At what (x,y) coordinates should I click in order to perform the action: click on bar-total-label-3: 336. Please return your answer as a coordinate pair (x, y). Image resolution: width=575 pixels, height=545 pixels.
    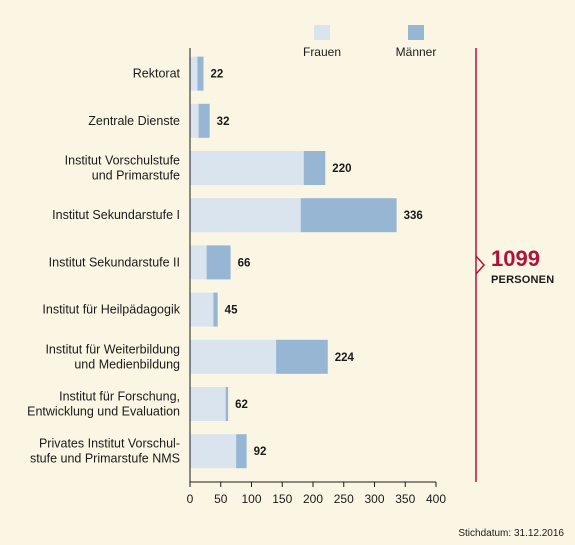
    Looking at the image, I should click on (413, 216).